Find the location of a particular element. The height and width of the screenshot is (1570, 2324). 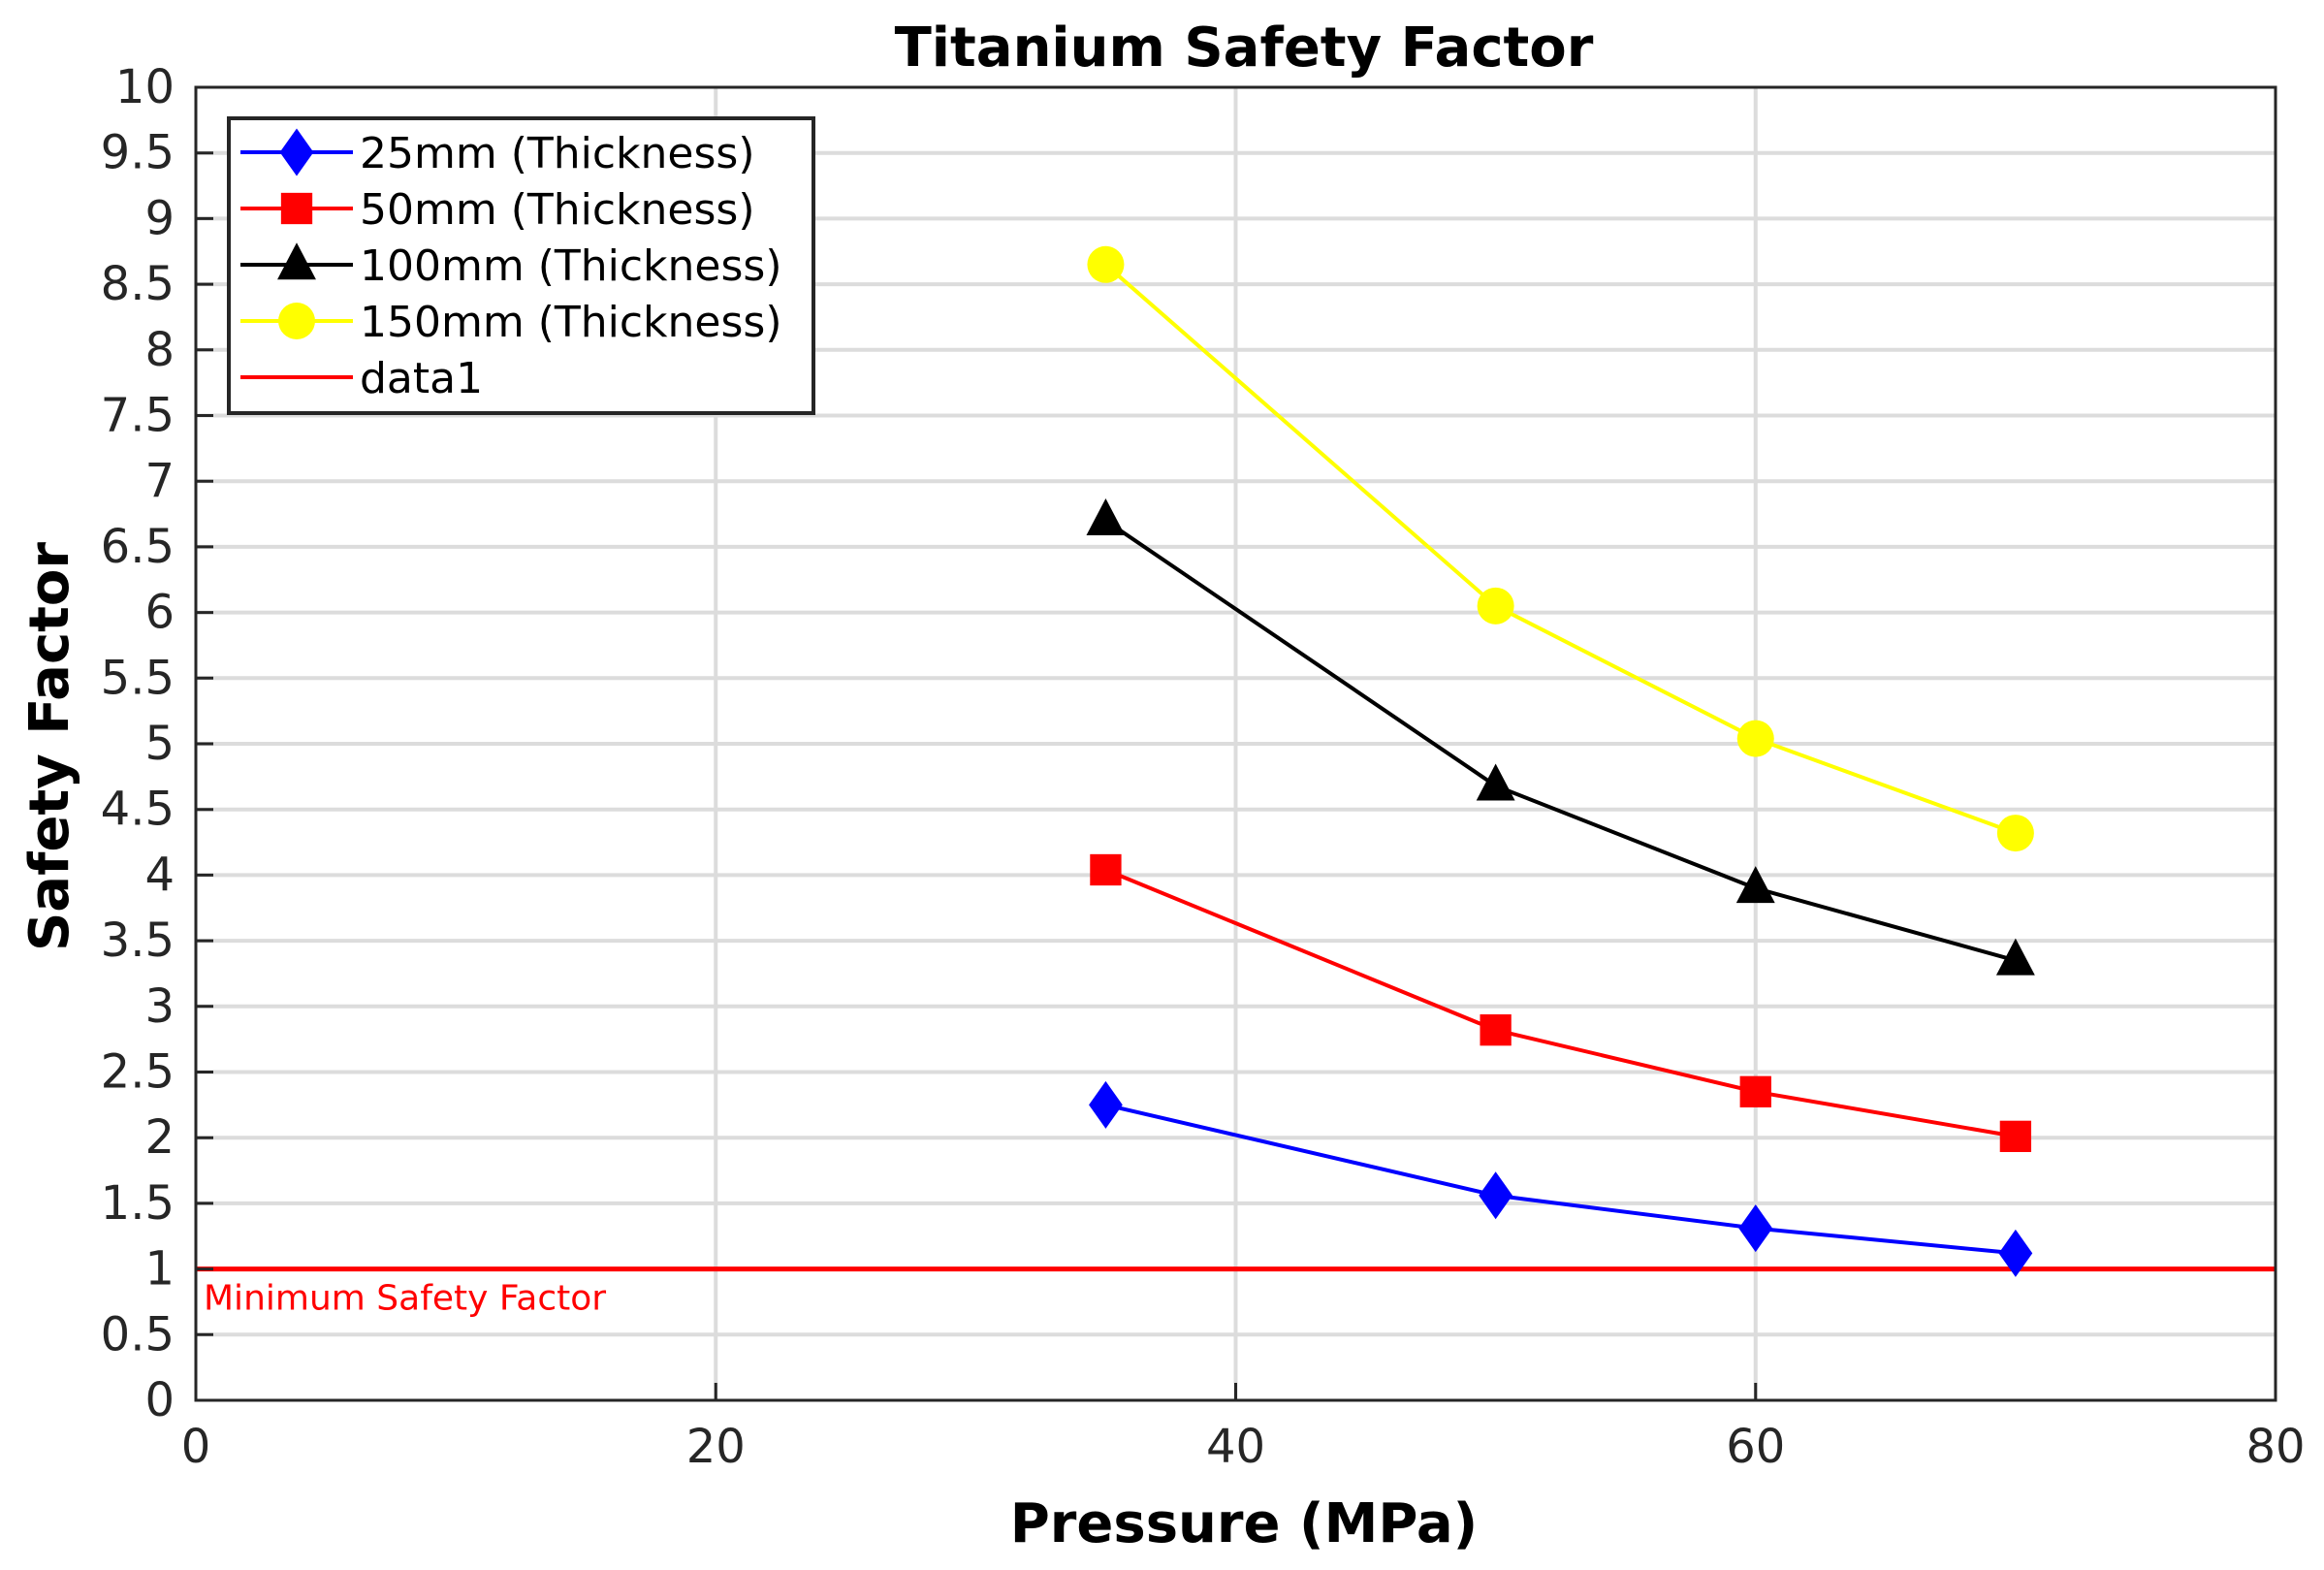

legend-entry-2: 100mm (Thickness) is located at coordinates (511, 266).